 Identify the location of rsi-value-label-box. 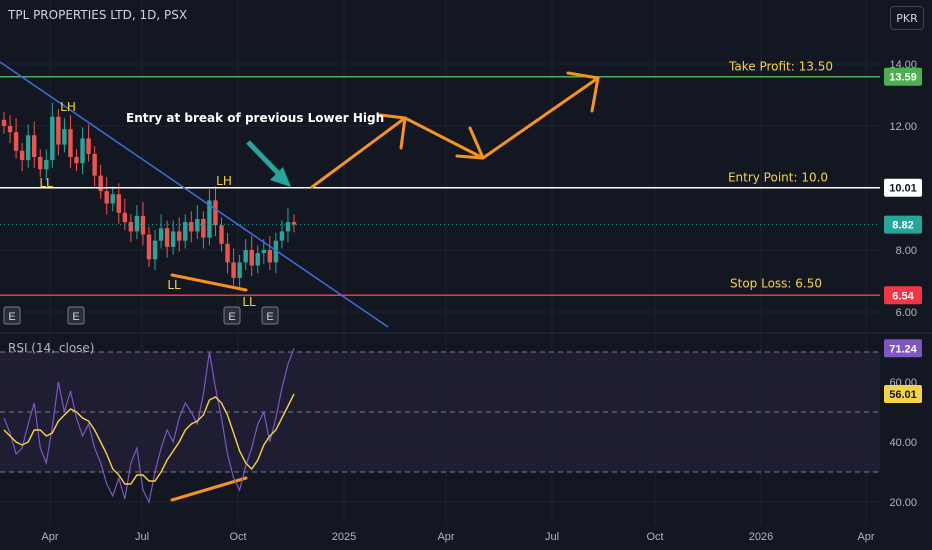
(903, 348).